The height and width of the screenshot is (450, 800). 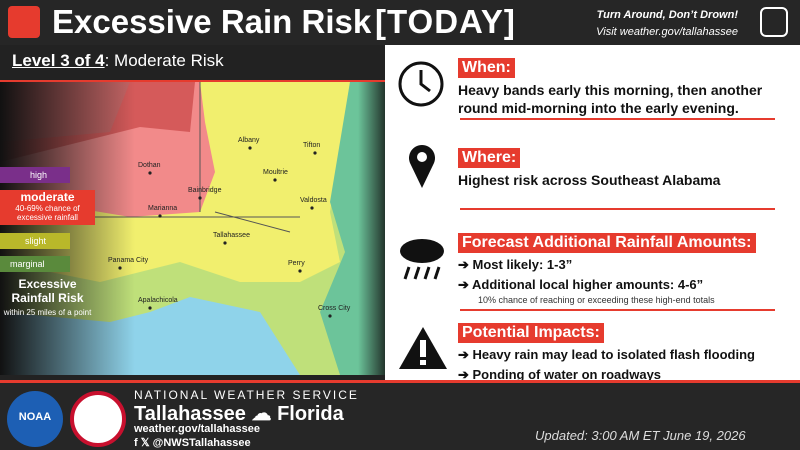 What do you see at coordinates (162, 208) in the screenshot?
I see `city-label: Marianna` at bounding box center [162, 208].